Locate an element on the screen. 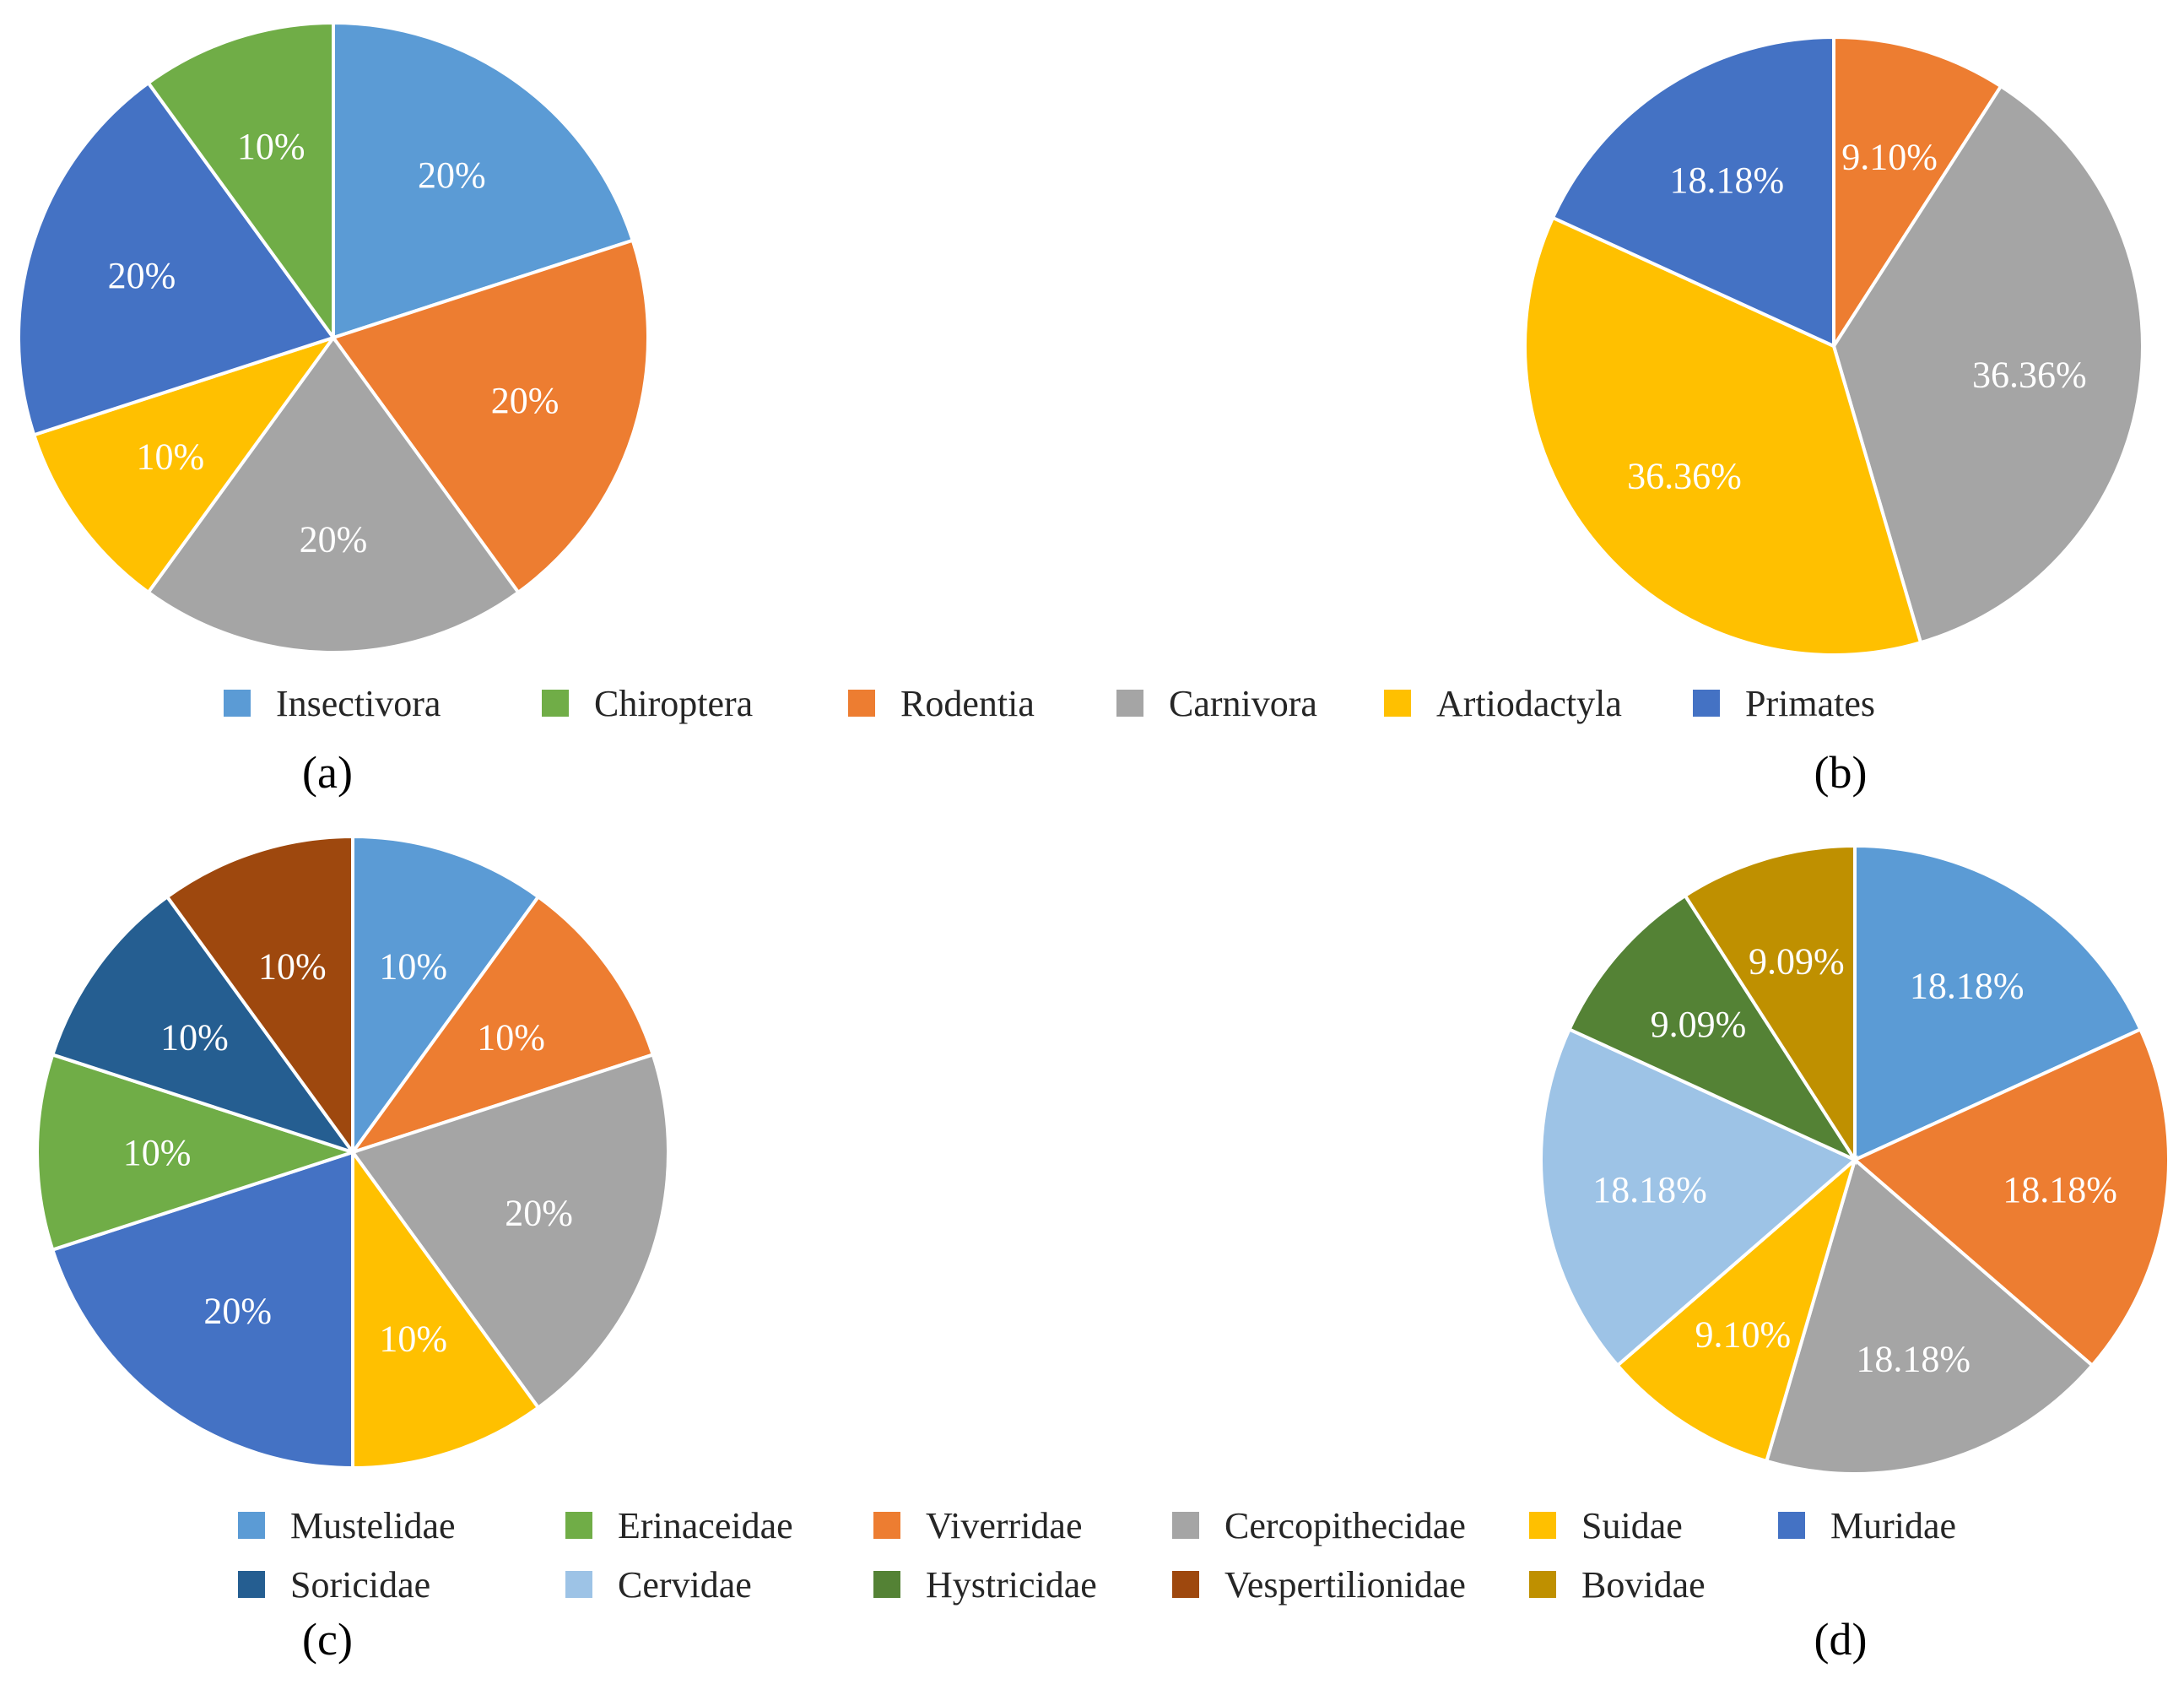 The width and height of the screenshot is (2184, 1695). slice-muridae is located at coordinates (202, 1310).